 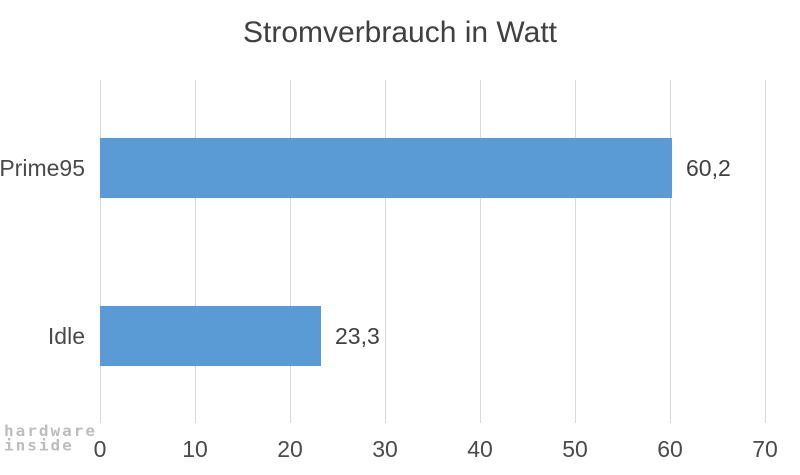 What do you see at coordinates (480, 449) in the screenshot?
I see `x-tick-label-40: 40` at bounding box center [480, 449].